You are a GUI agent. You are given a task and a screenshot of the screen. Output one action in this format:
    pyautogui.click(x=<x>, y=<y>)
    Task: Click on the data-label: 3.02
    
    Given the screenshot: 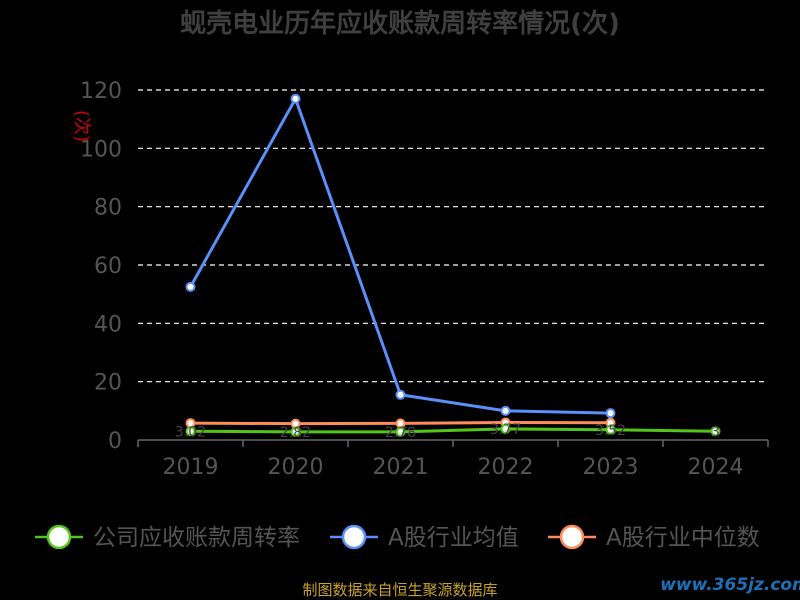 What is the action you would take?
    pyautogui.click(x=190, y=432)
    